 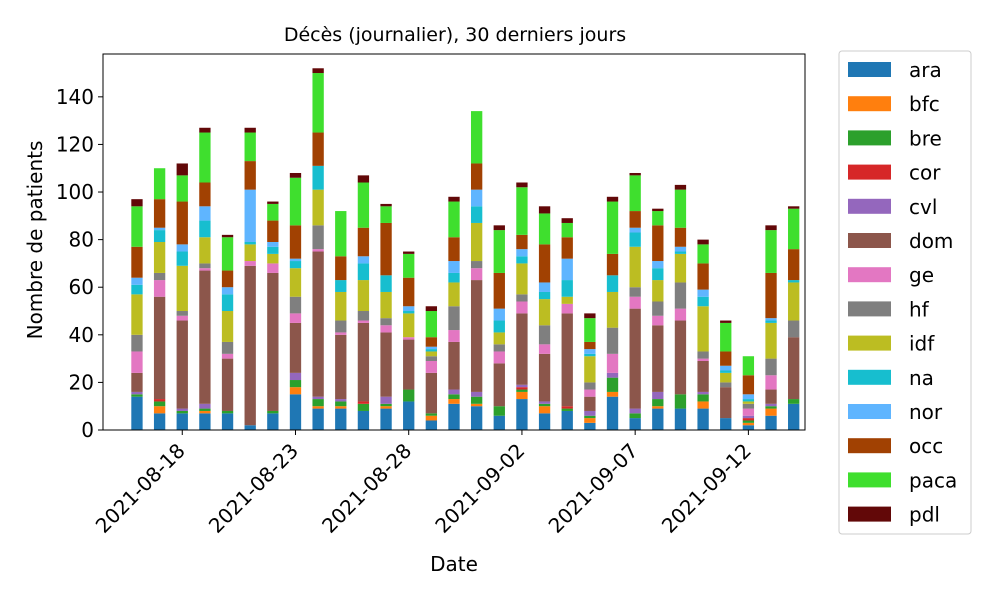 What do you see at coordinates (454, 564) in the screenshot?
I see `x-axis-title: Date` at bounding box center [454, 564].